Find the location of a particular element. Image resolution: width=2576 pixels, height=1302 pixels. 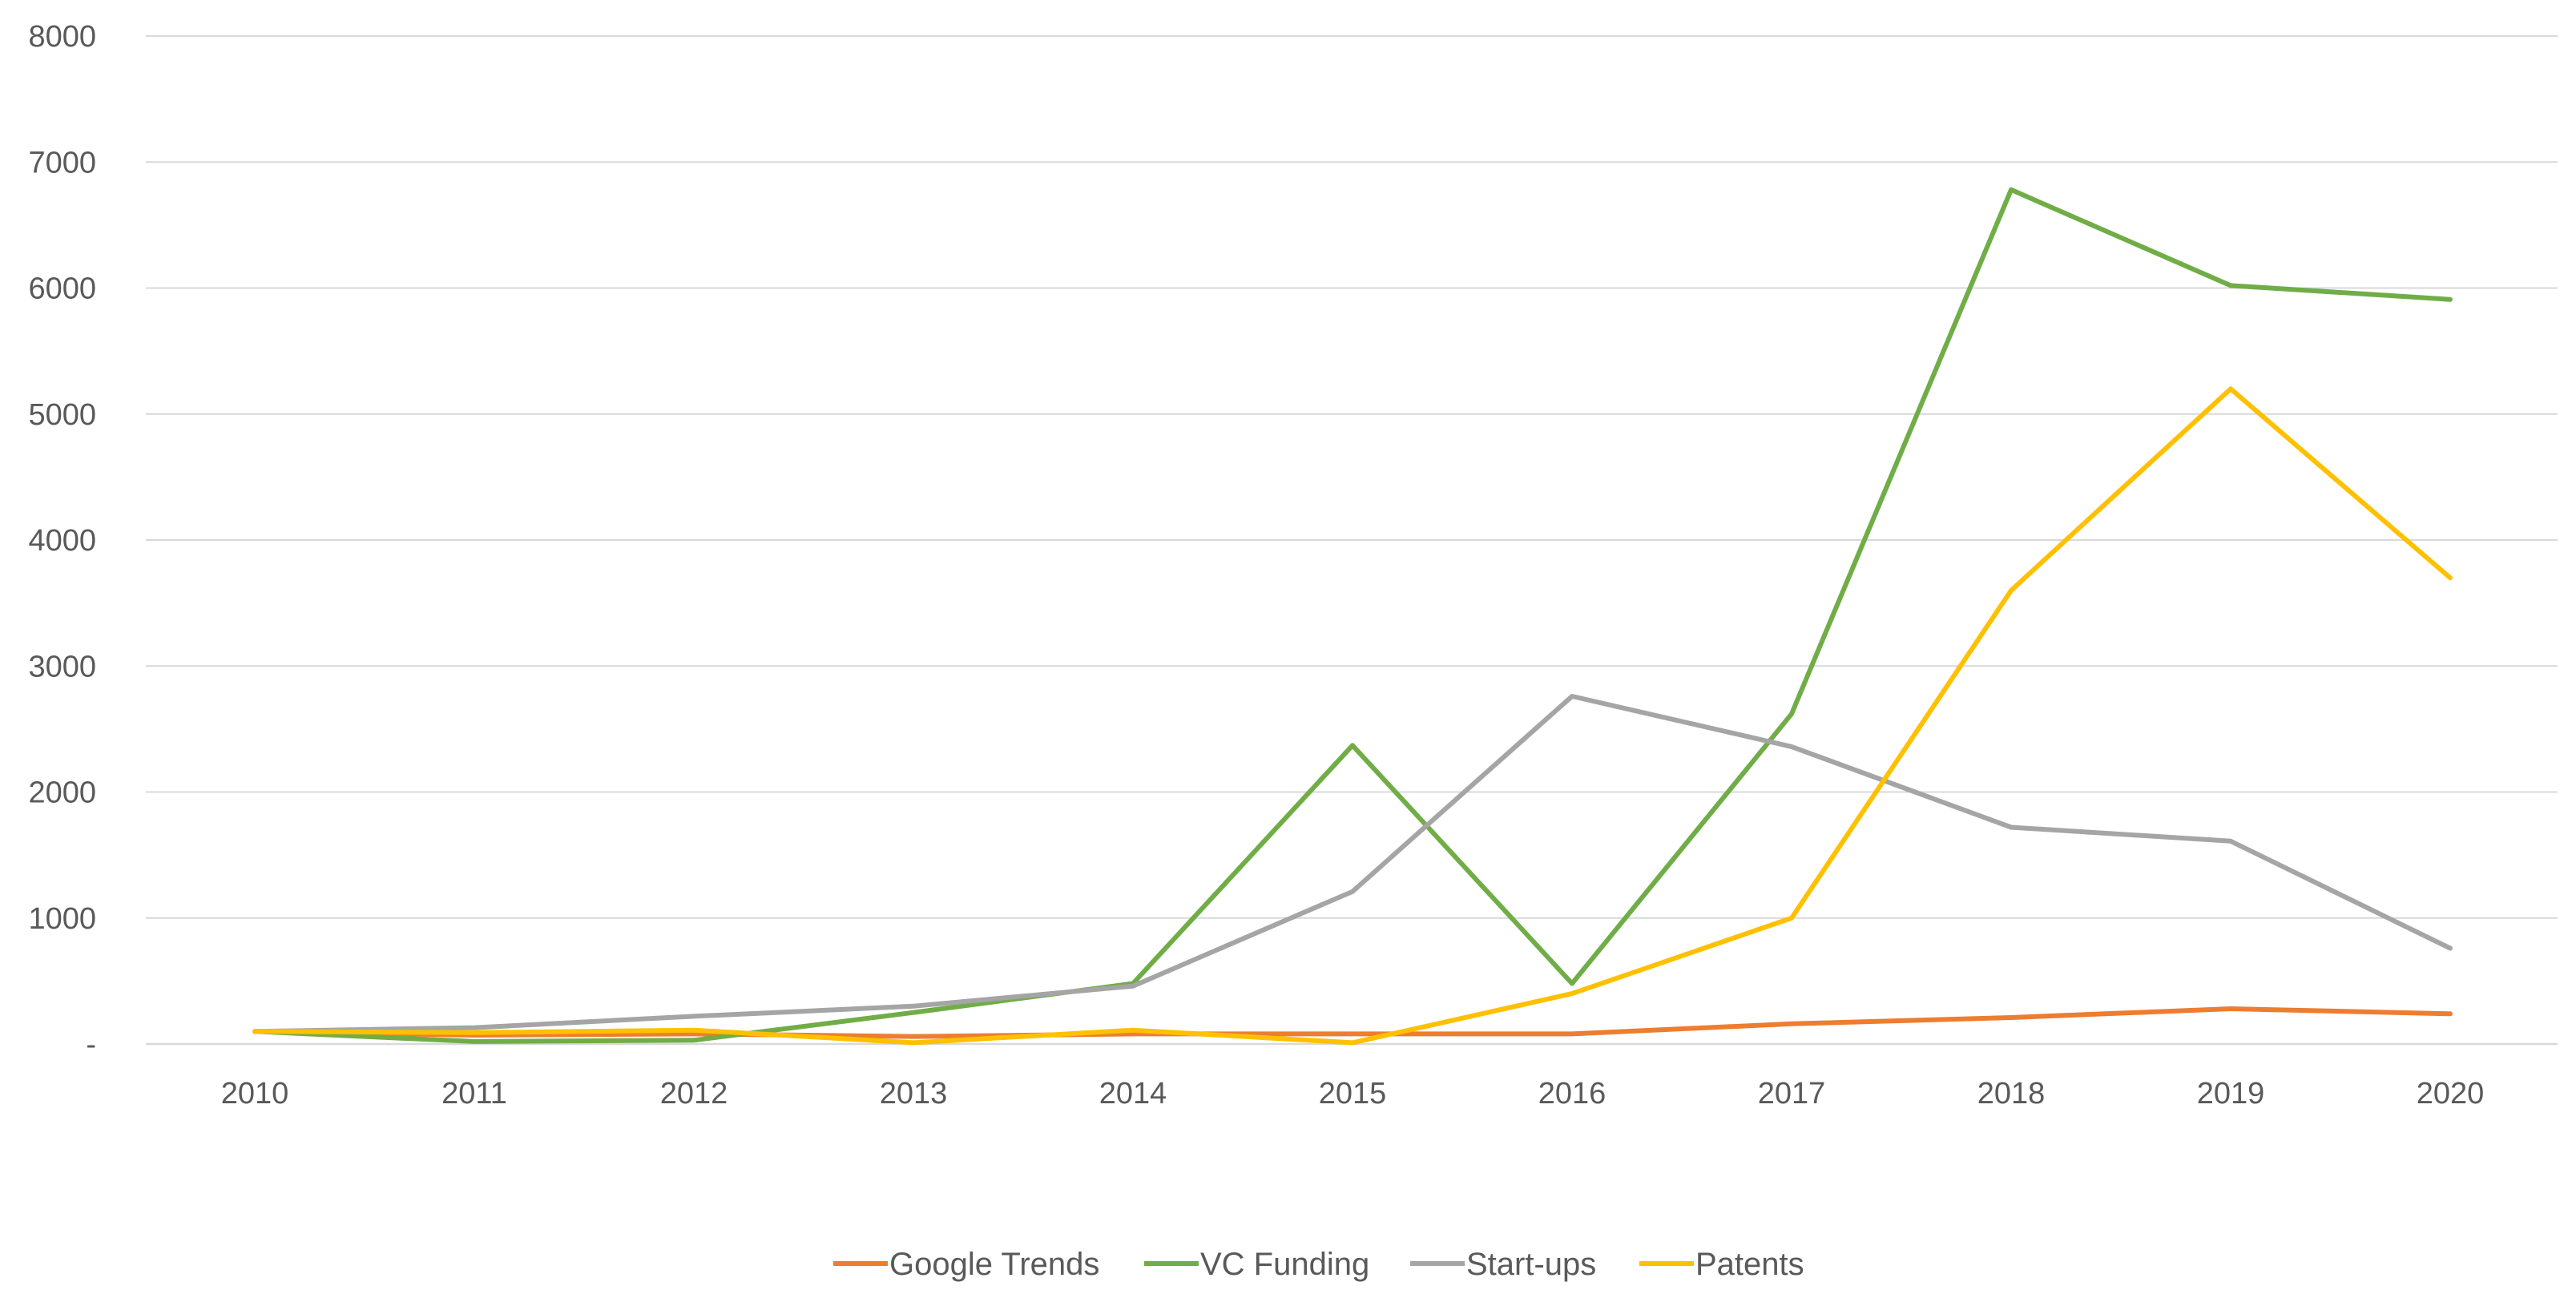

legend-label: Start-ups is located at coordinates (1531, 1264).